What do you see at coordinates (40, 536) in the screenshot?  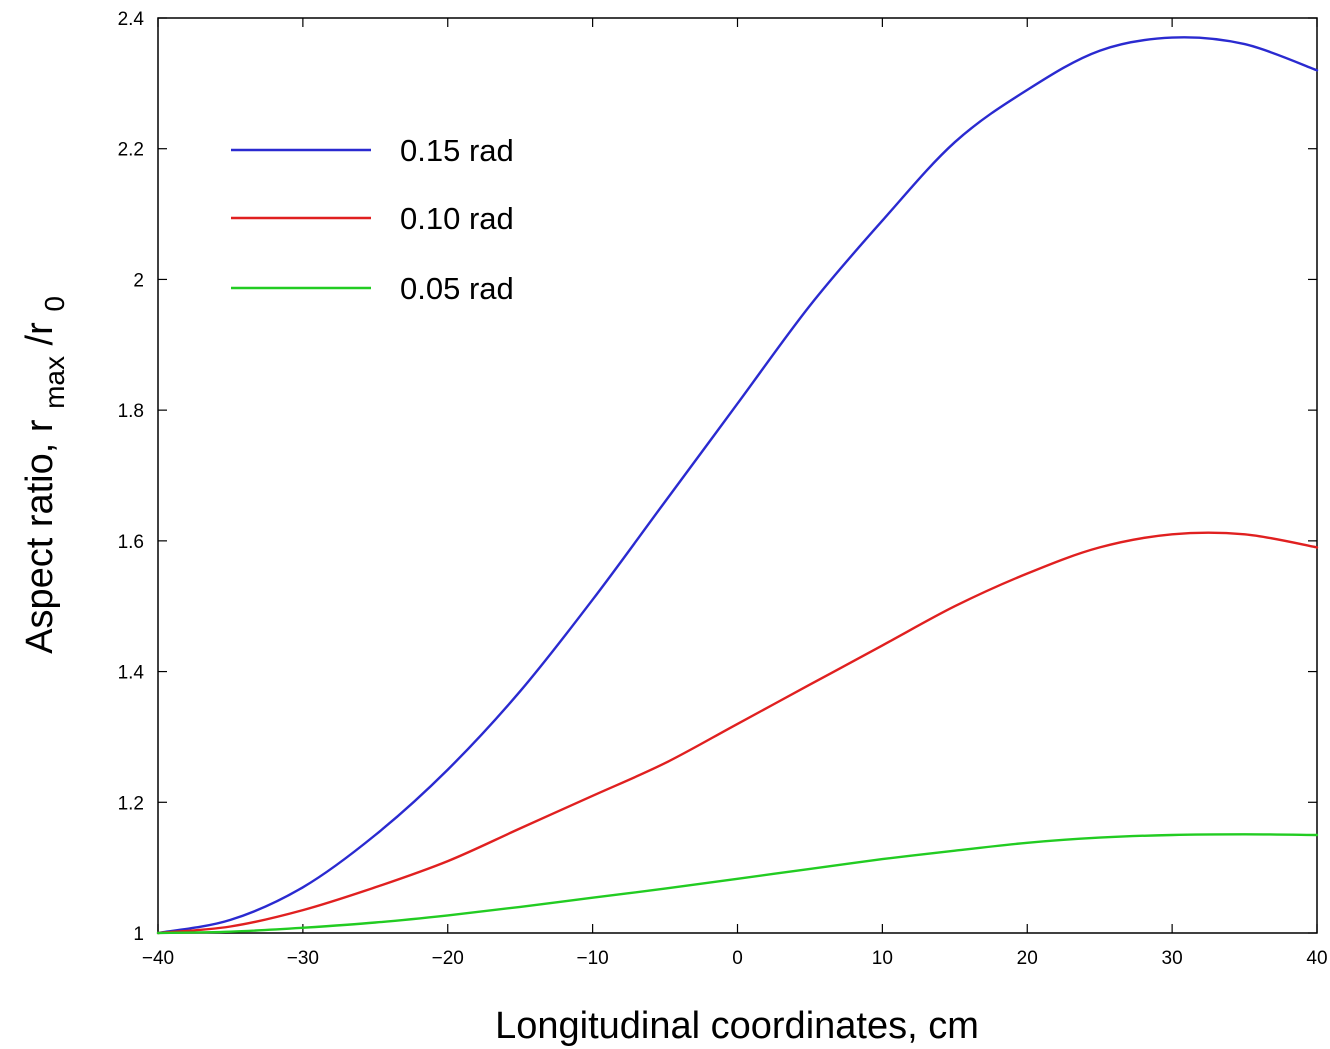 I see `y-axis-title-prefix: Aspect ratio, r` at bounding box center [40, 536].